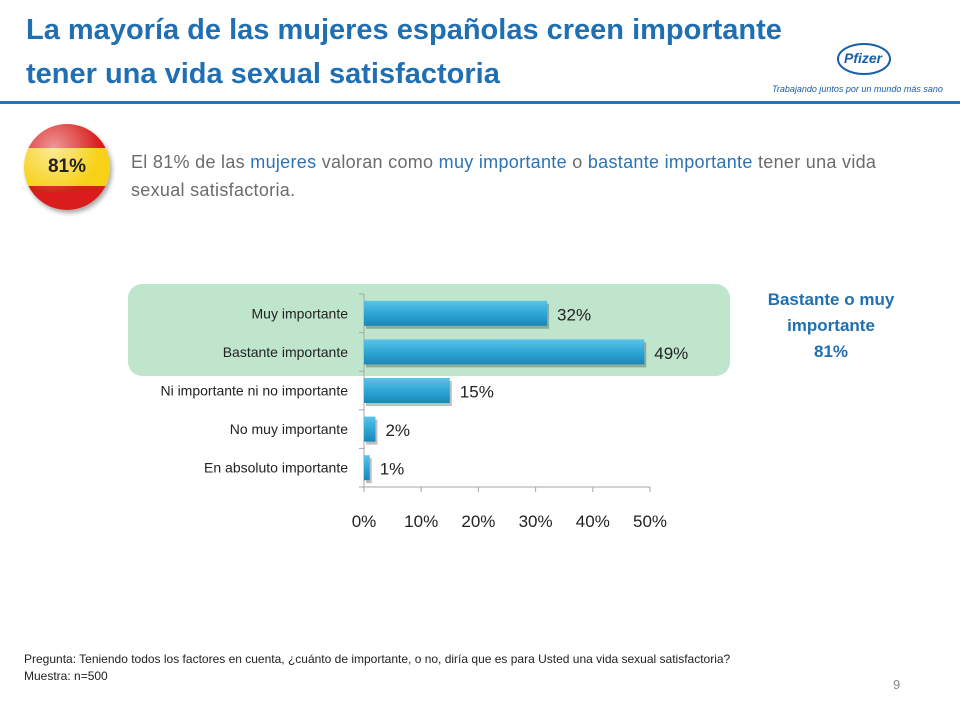 This screenshot has width=960, height=720. Describe the element at coordinates (831, 299) in the screenshot. I see `side-note-line-1: Bastante o muy` at that location.